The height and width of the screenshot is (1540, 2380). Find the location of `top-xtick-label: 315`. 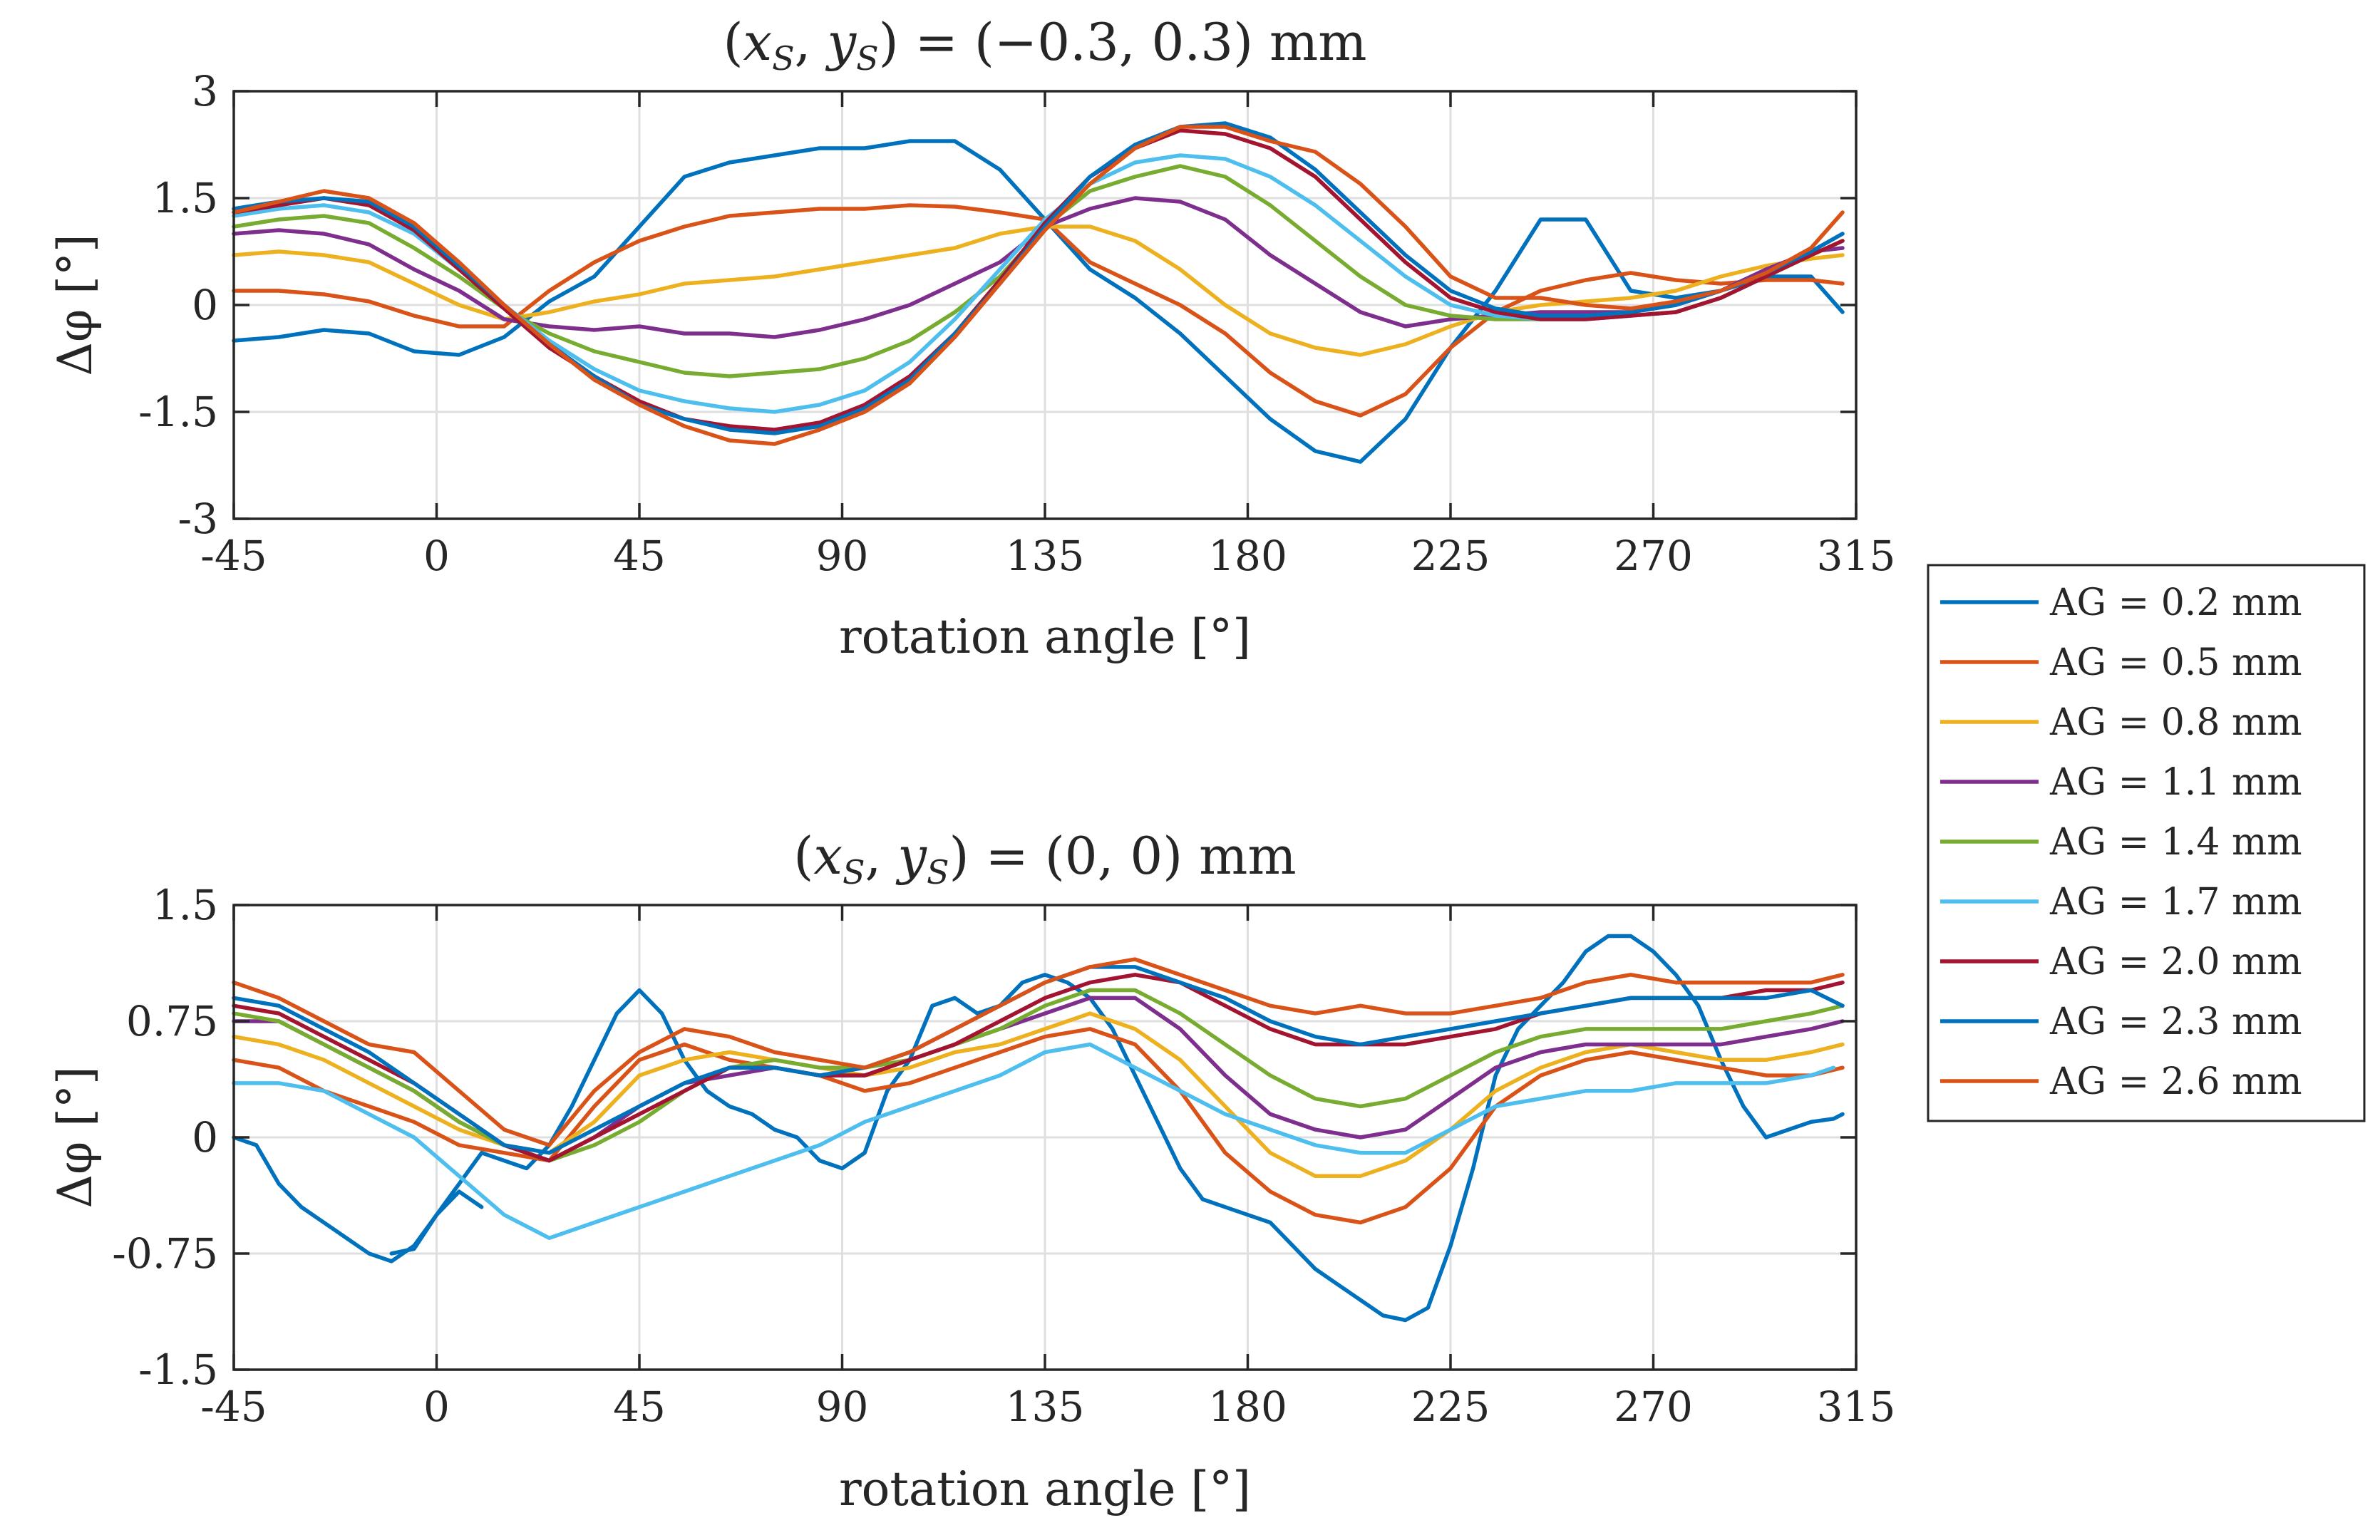

top-xtick-label: 315 is located at coordinates (1856, 556).